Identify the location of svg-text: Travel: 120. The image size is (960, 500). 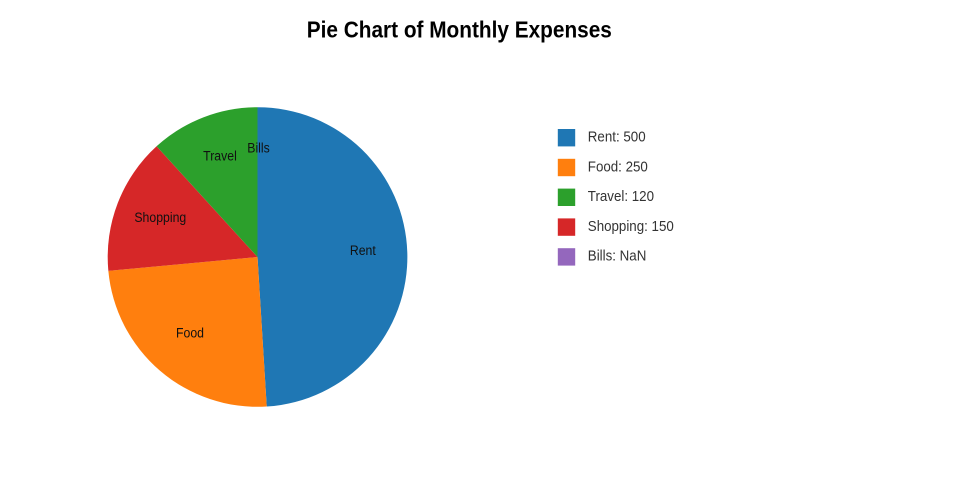
(621, 196).